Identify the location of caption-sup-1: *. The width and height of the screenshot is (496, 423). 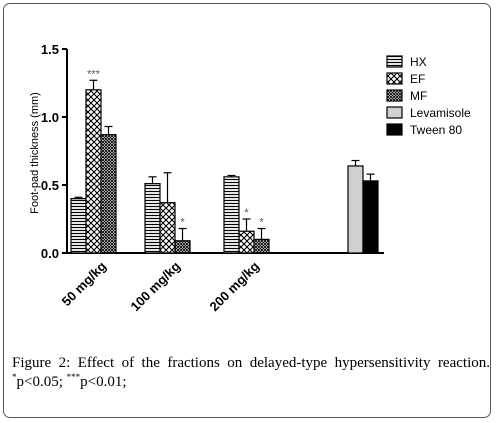
(14, 377).